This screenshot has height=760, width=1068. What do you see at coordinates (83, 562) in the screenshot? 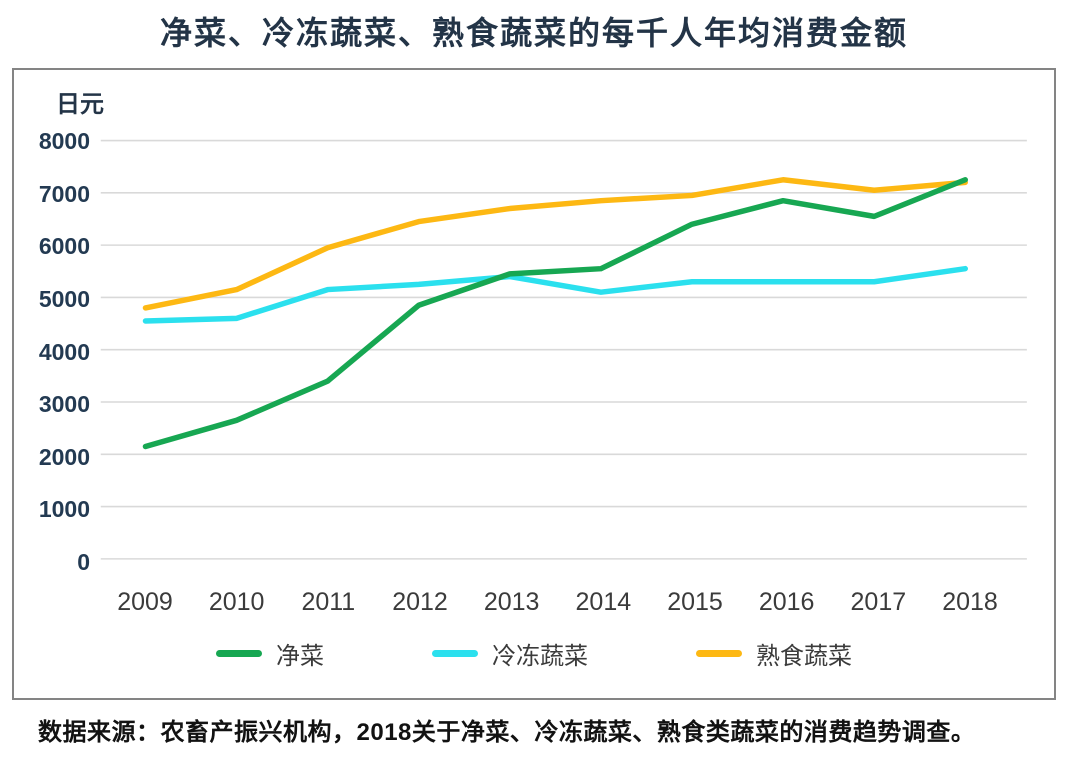
I see `y-tick-label: 0` at bounding box center [83, 562].